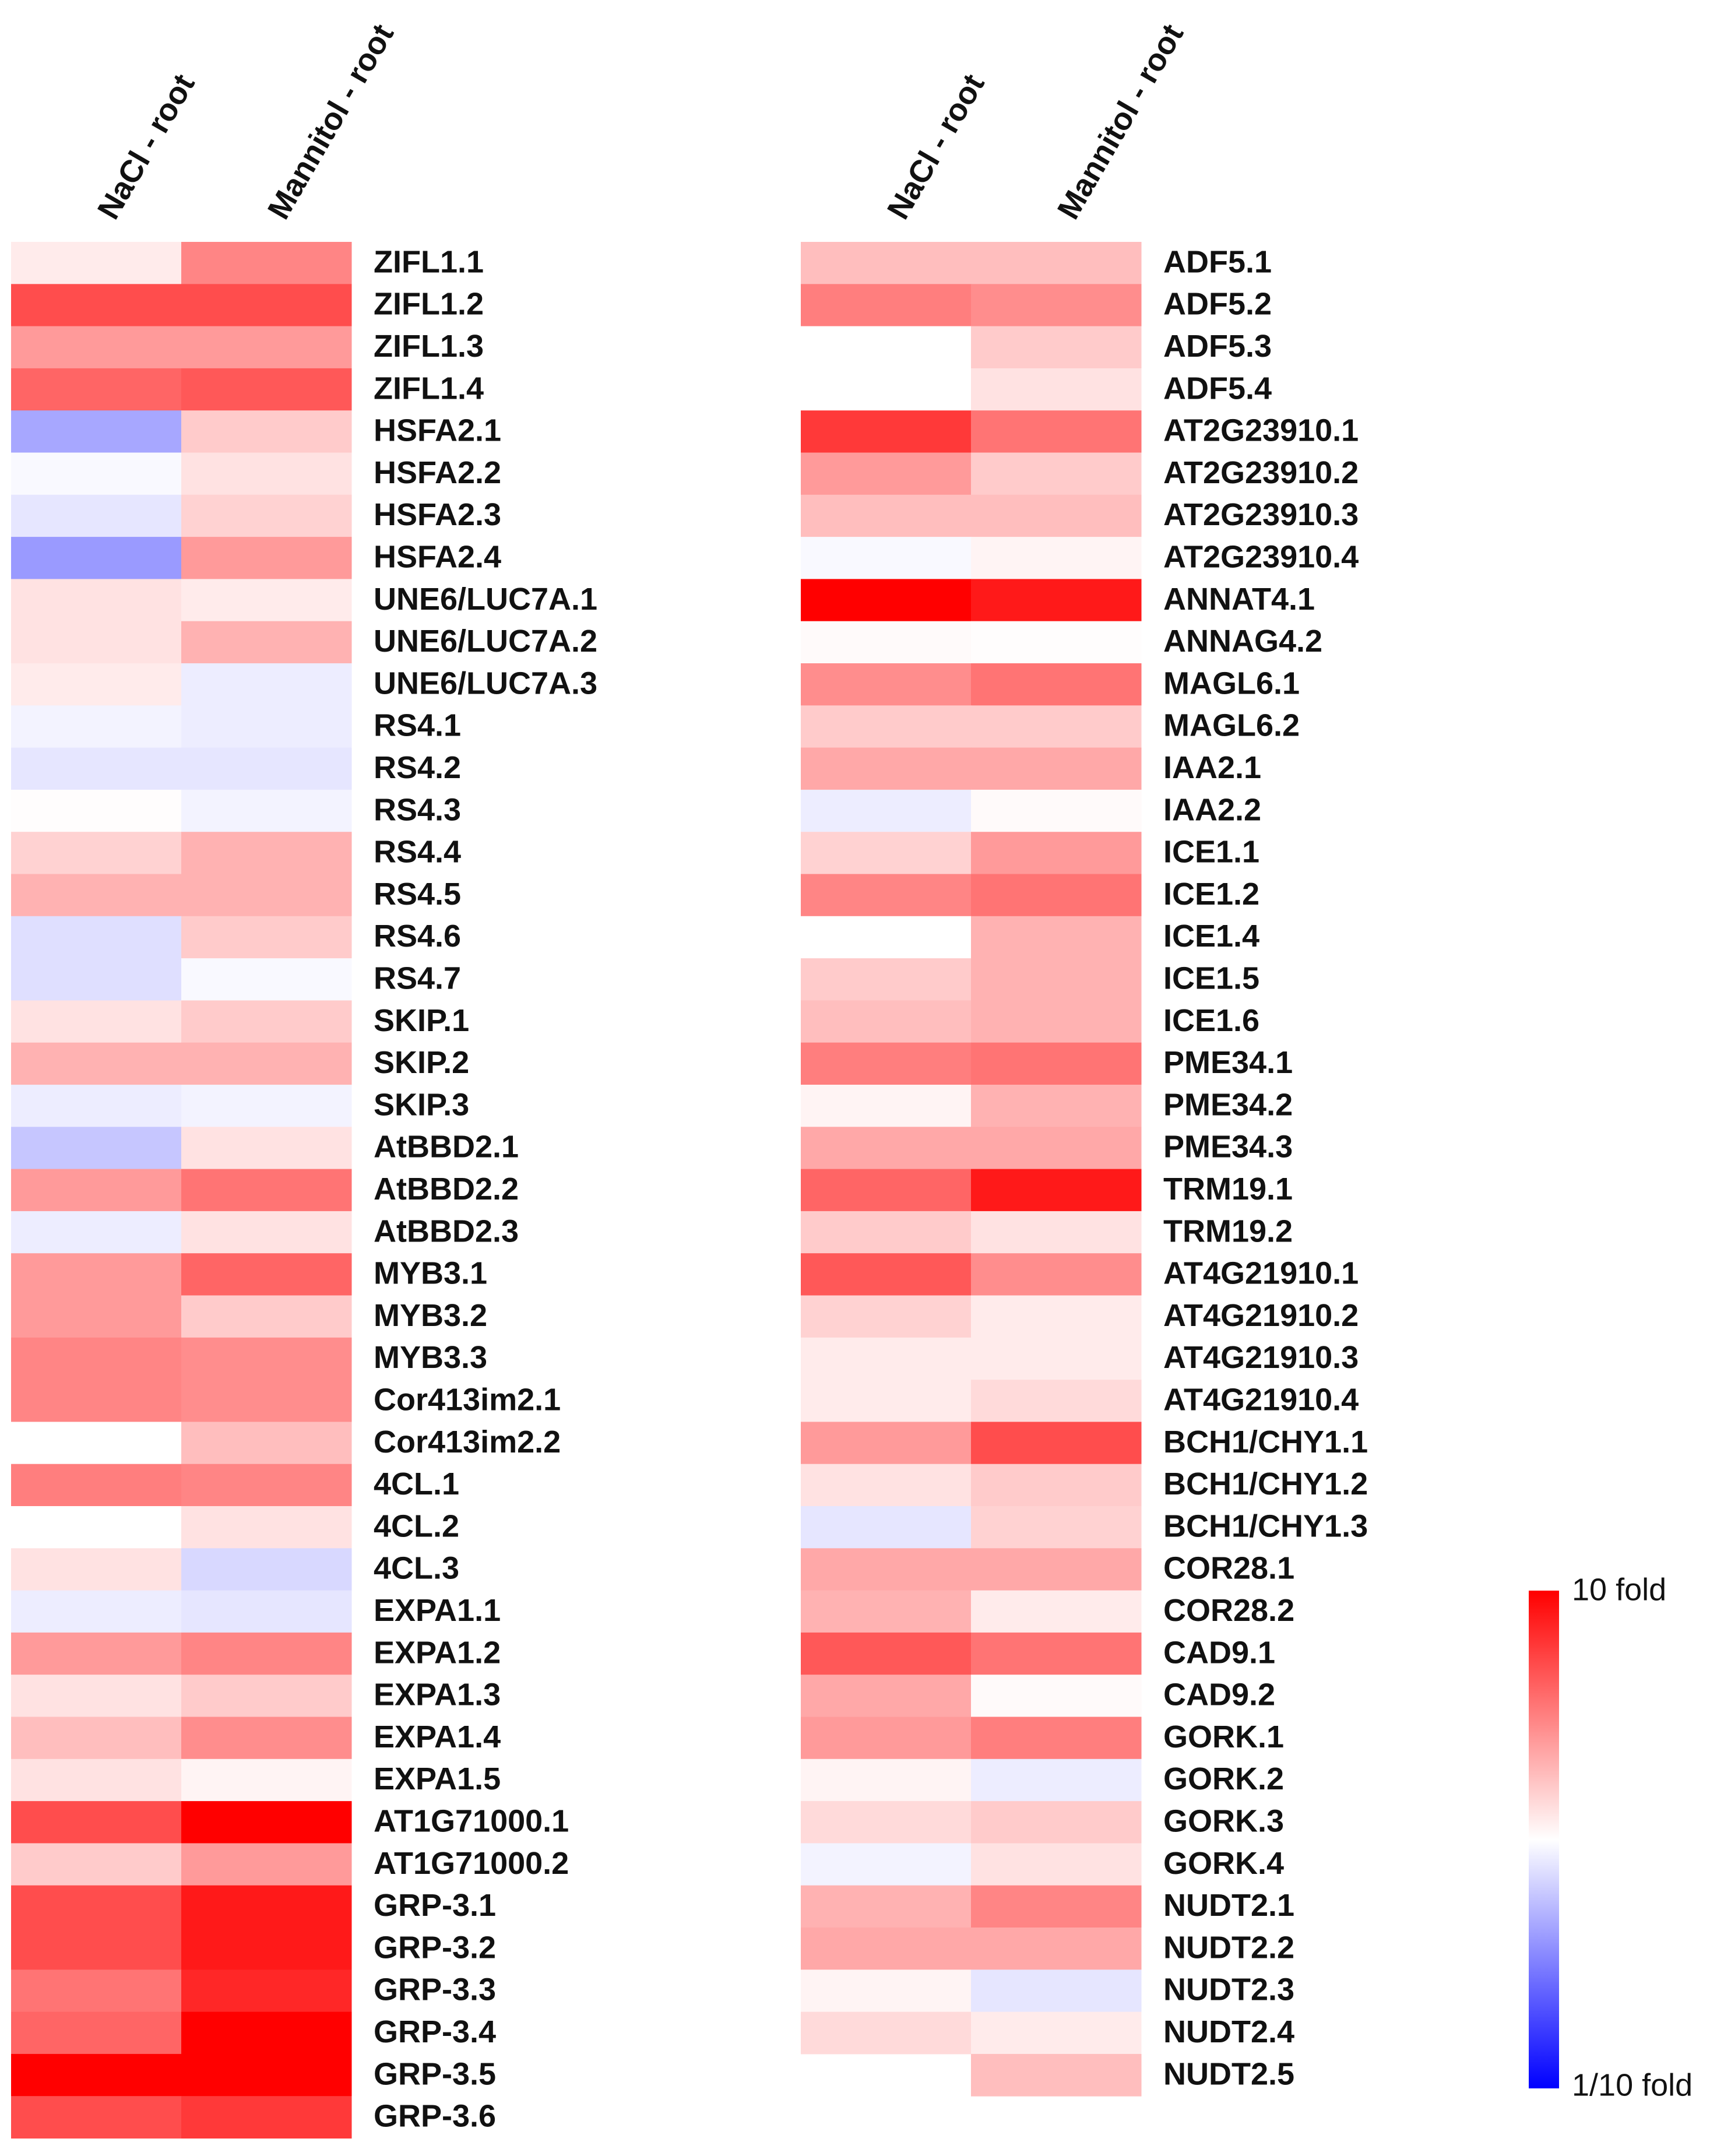  I want to click on row-label: ADF5.1, so click(1217, 261).